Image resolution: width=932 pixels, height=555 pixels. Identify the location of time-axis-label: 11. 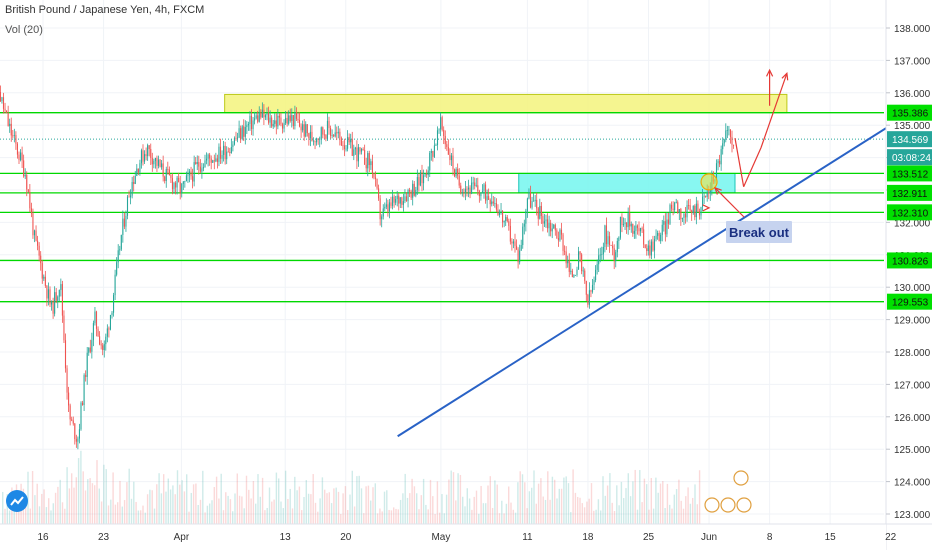
(527, 537).